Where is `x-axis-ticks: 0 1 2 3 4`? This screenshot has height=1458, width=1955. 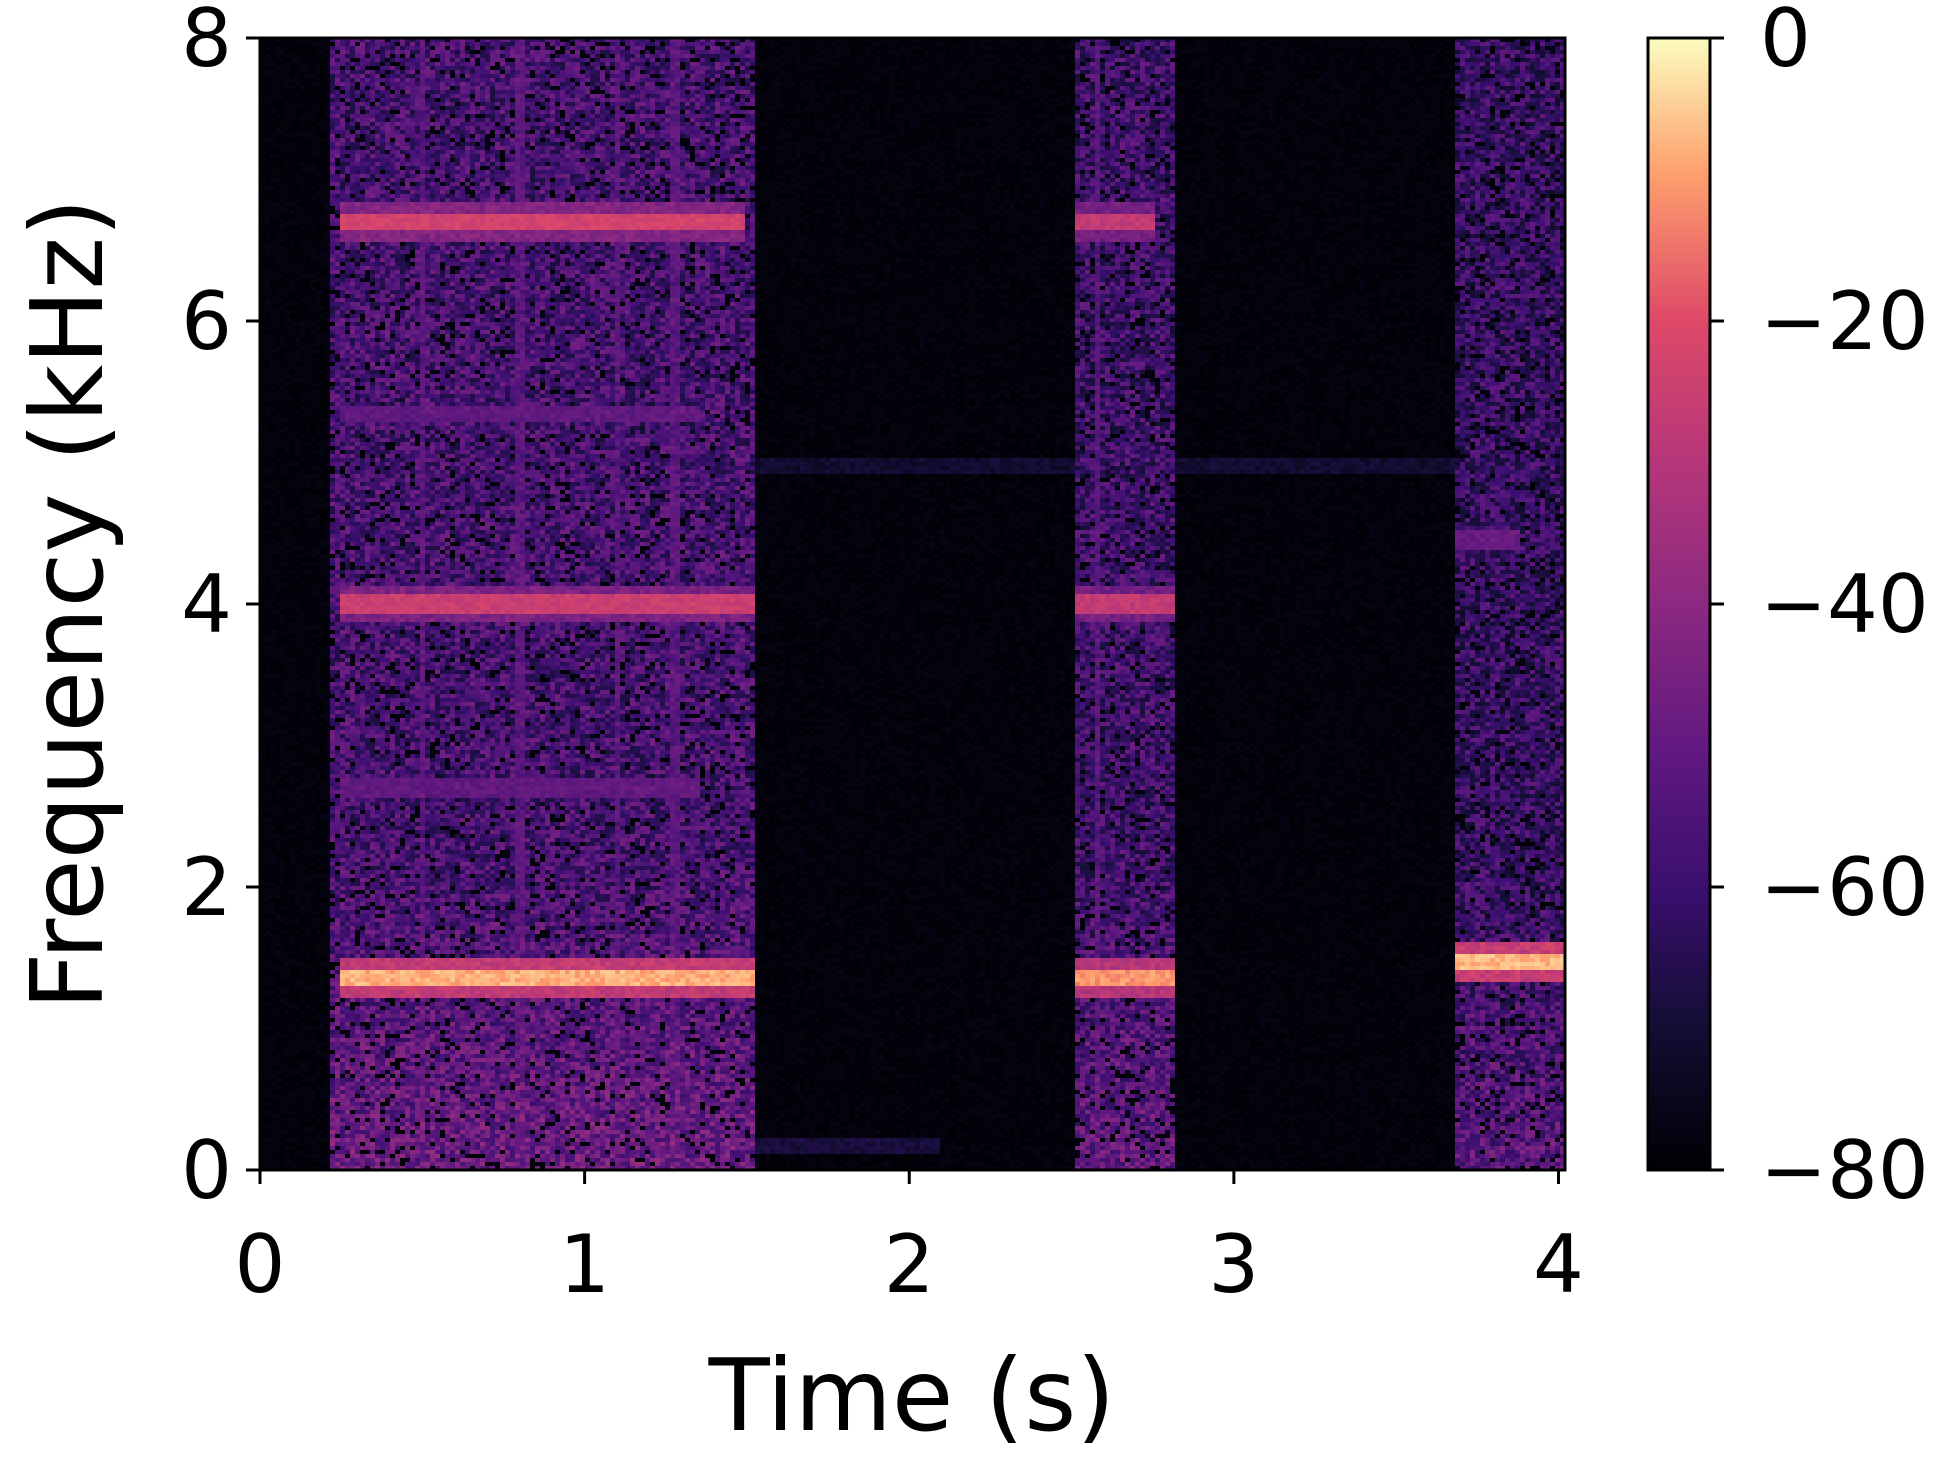 x-axis-ticks: 0 1 2 3 4 is located at coordinates (909, 1240).